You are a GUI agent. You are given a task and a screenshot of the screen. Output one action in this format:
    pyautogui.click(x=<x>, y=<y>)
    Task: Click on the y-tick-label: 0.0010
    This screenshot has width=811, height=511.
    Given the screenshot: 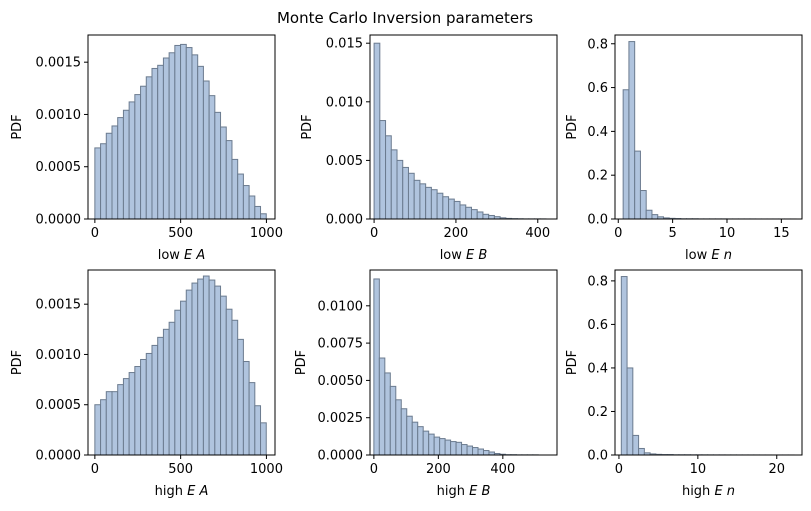 What is the action you would take?
    pyautogui.click(x=59, y=115)
    